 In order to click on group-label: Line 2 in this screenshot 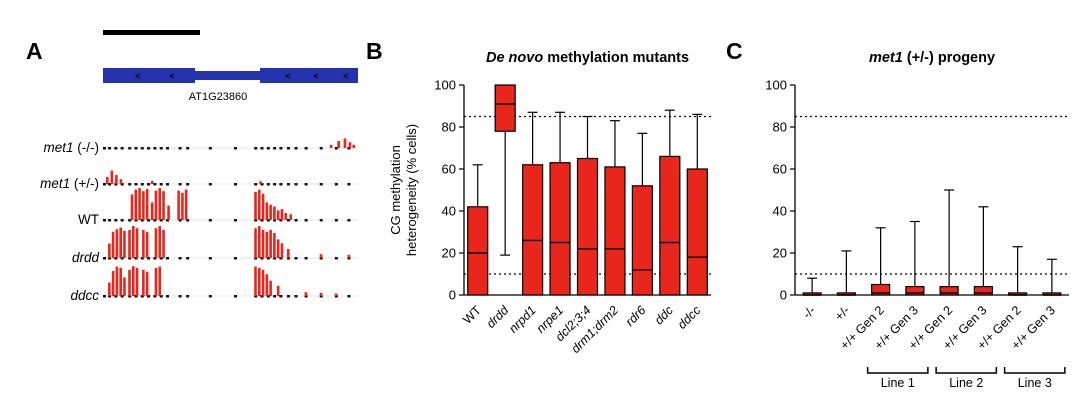, I will do `click(966, 383)`.